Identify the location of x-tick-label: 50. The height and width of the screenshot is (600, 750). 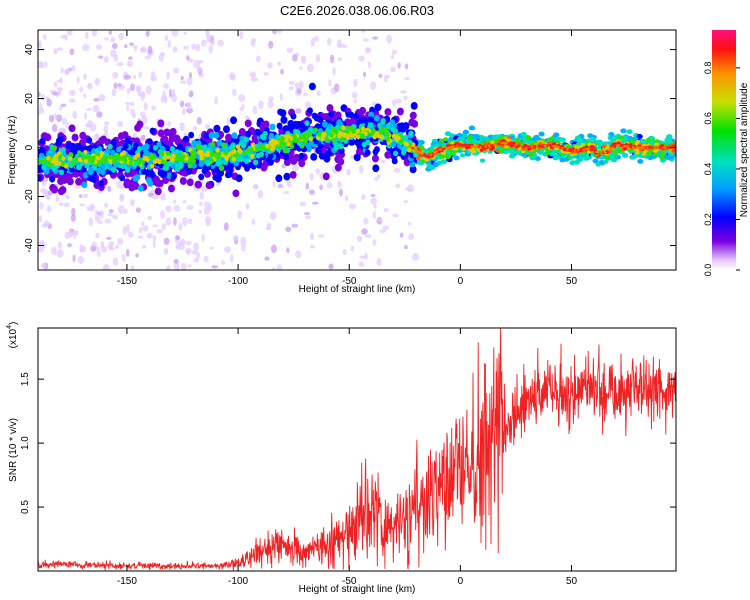
(572, 581).